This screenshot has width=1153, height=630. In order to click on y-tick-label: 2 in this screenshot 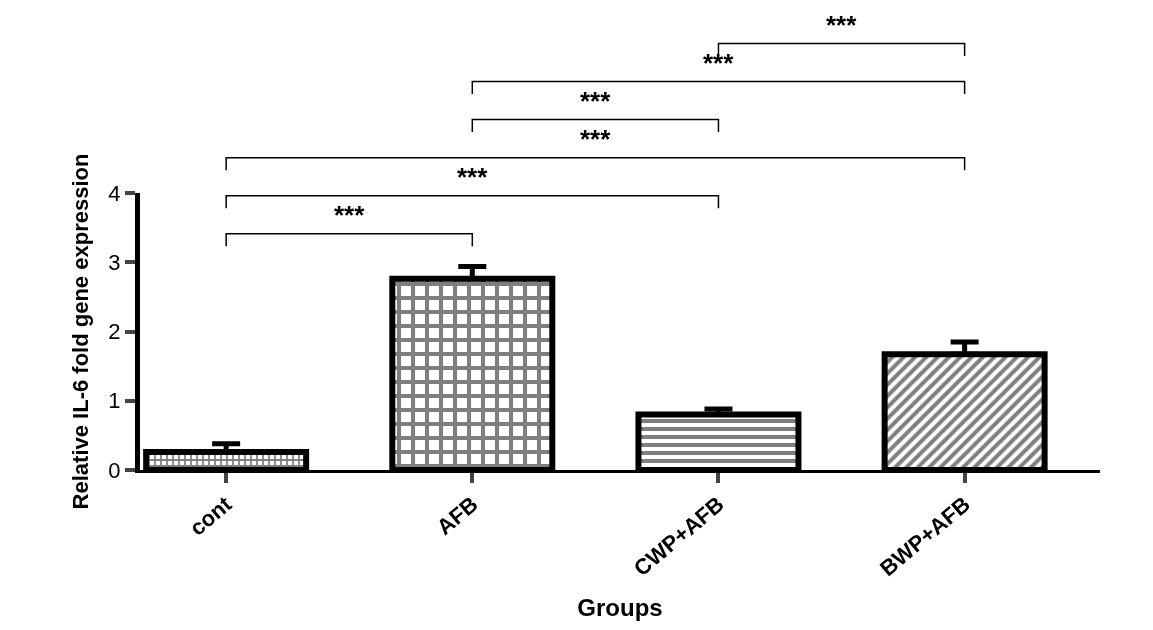, I will do `click(114, 332)`.